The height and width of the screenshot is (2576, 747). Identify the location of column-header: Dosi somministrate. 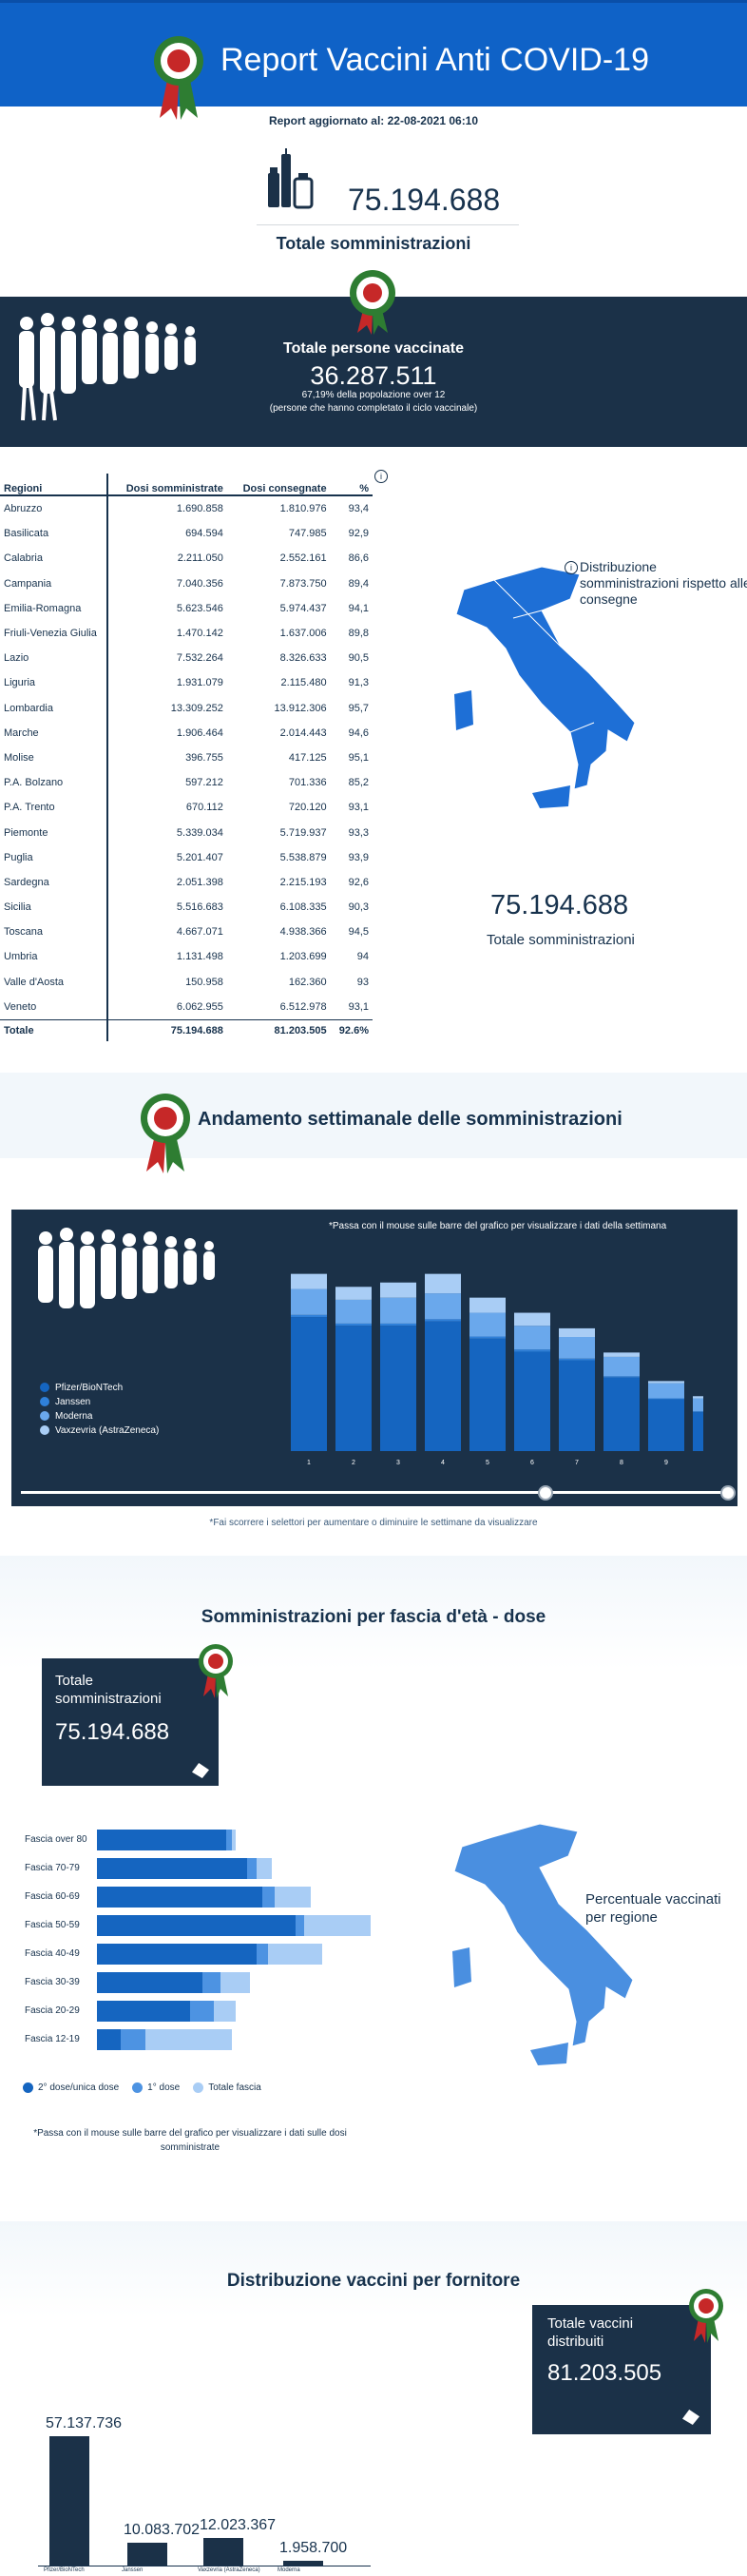
(167, 485).